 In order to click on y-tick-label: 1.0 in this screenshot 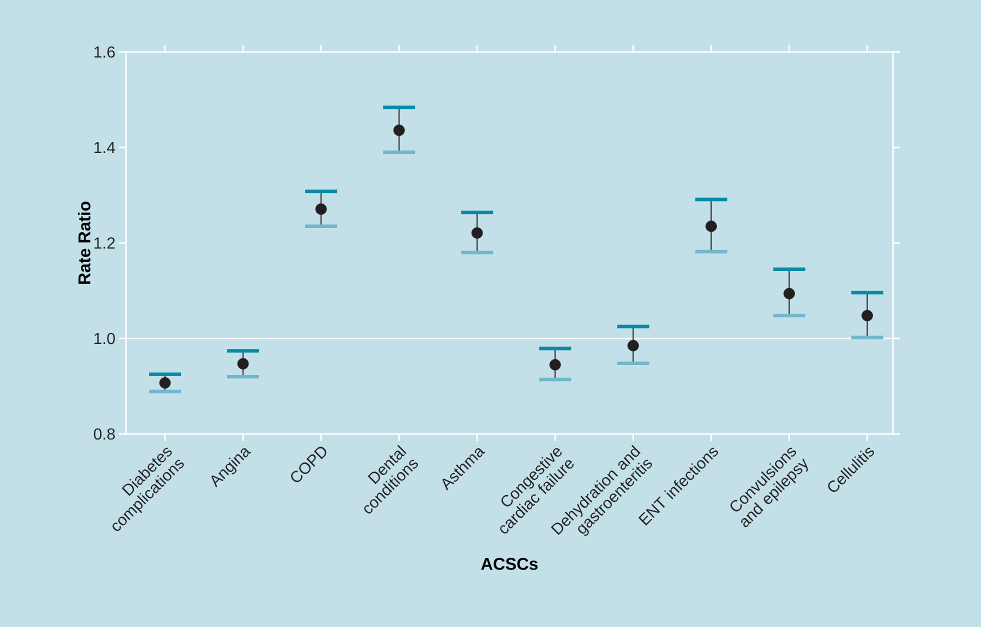, I will do `click(104, 338)`.